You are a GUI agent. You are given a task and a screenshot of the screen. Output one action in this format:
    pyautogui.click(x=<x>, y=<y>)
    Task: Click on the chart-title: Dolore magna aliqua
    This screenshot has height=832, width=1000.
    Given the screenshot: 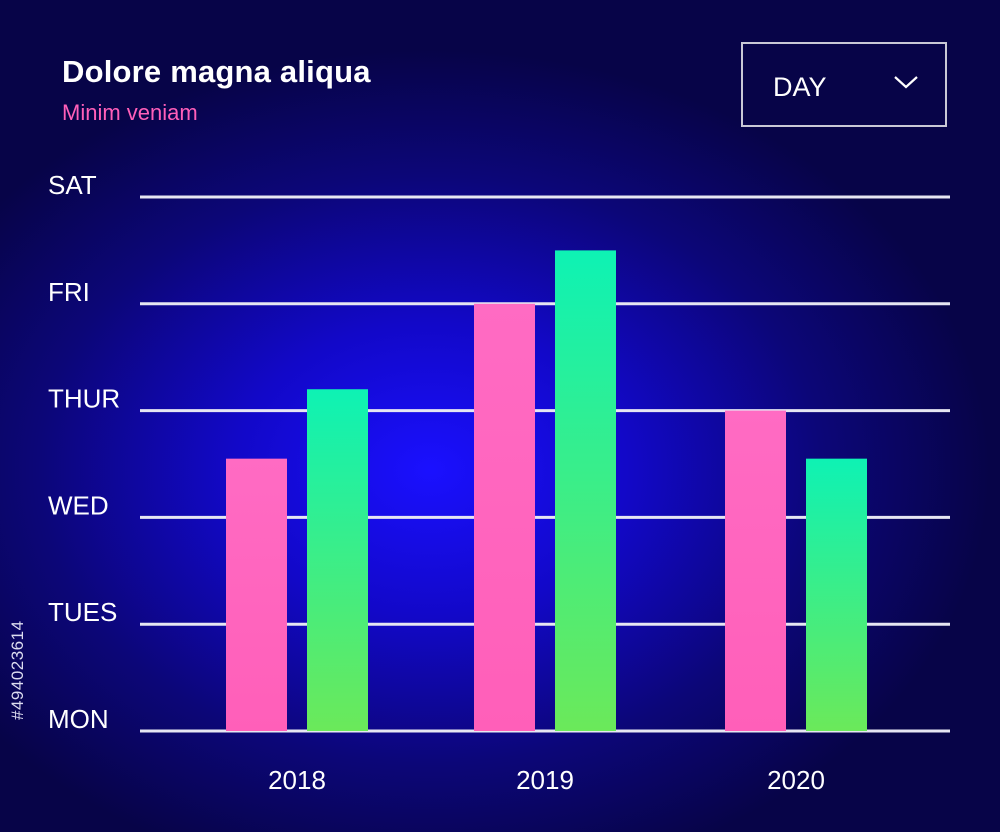 What is the action you would take?
    pyautogui.click(x=216, y=71)
    